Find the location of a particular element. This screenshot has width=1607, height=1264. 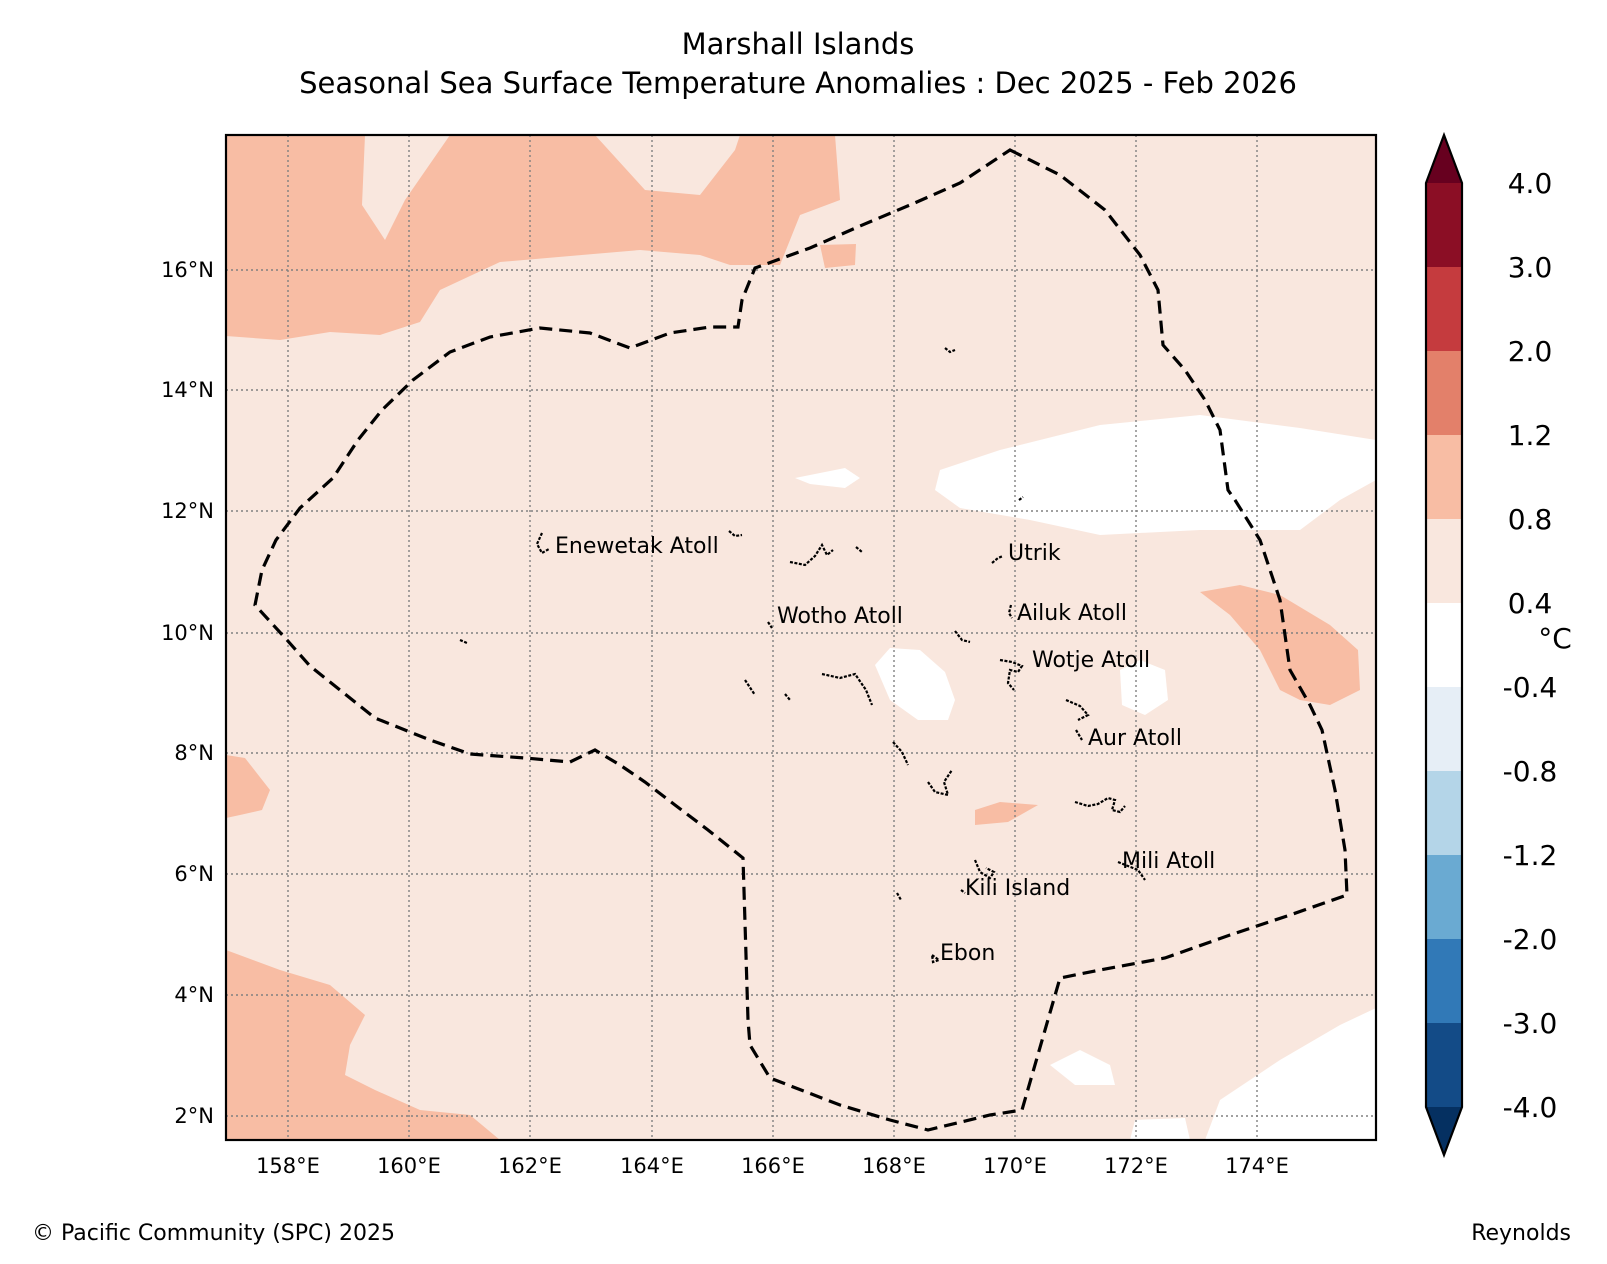

lon-label-166e: 166°E is located at coordinates (773, 1166).